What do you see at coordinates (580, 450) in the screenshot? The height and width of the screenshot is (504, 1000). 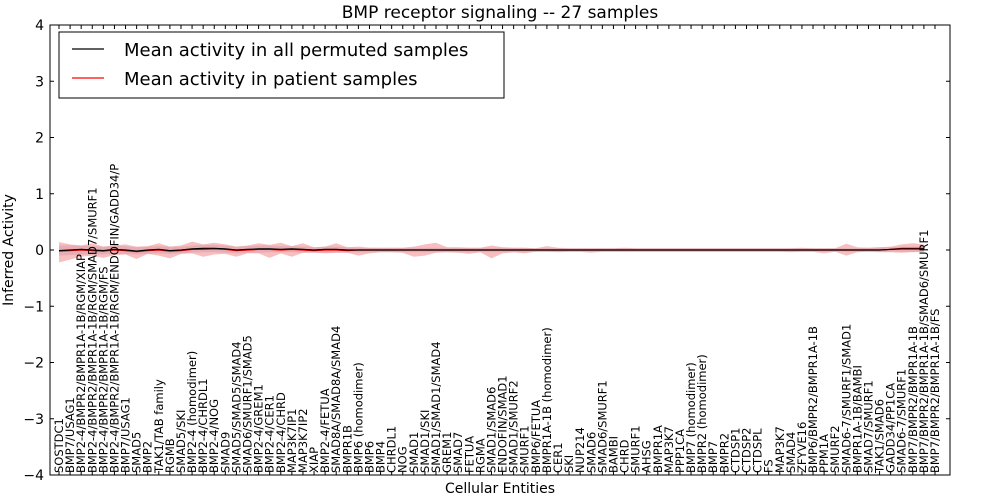 I see `x-tick-label: NUP214` at bounding box center [580, 450].